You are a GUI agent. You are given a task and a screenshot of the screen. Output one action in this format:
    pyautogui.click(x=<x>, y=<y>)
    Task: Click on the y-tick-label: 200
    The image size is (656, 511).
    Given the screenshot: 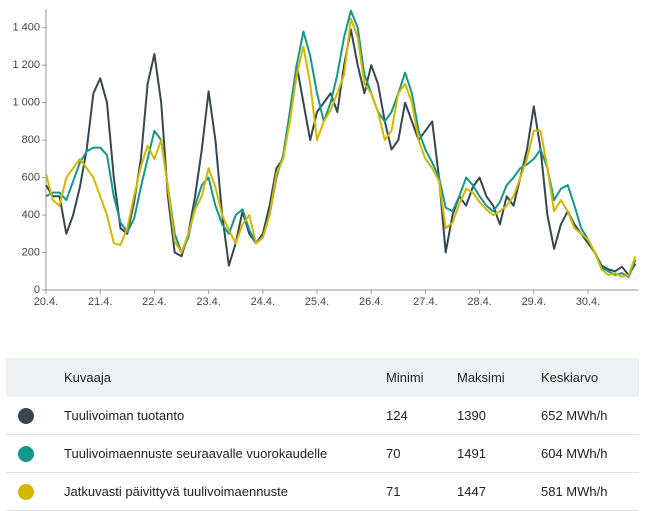 What is the action you would take?
    pyautogui.click(x=31, y=252)
    